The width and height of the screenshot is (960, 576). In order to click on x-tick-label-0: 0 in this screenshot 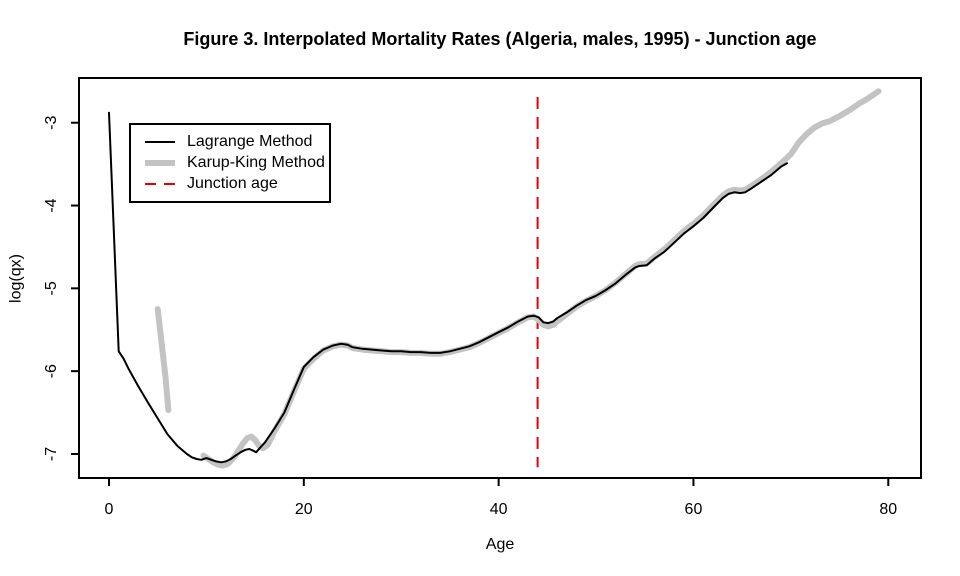, I will do `click(109, 509)`.